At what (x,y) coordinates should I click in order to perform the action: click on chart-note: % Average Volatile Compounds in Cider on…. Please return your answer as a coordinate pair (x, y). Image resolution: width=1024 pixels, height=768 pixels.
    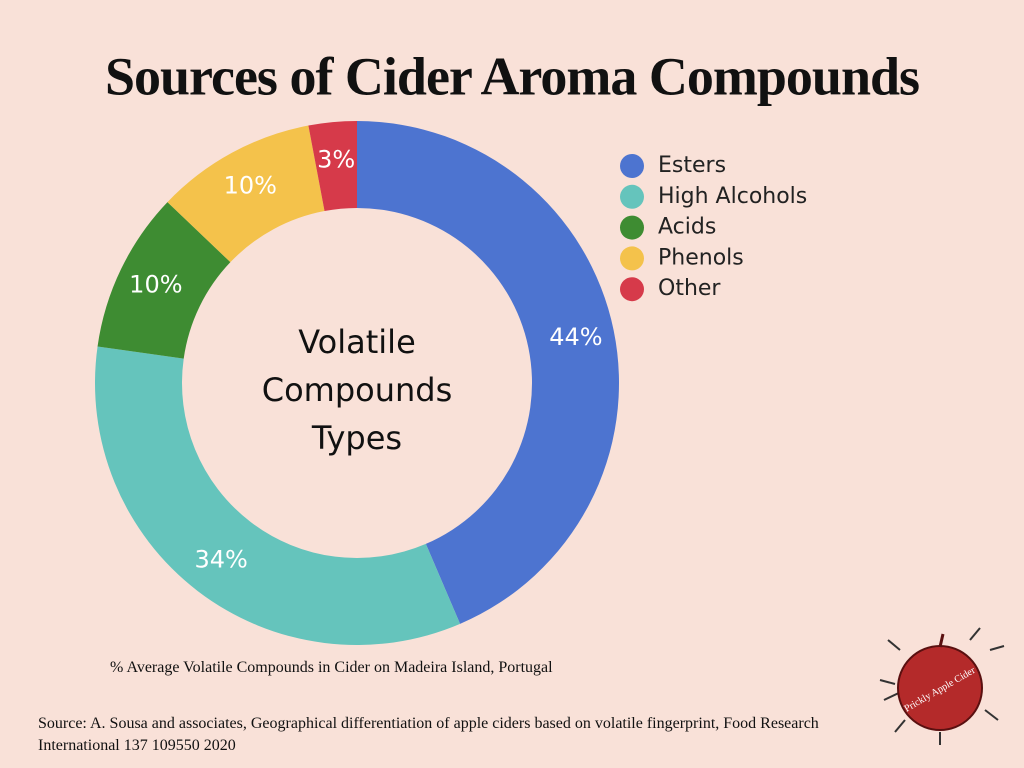
    Looking at the image, I should click on (331, 667).